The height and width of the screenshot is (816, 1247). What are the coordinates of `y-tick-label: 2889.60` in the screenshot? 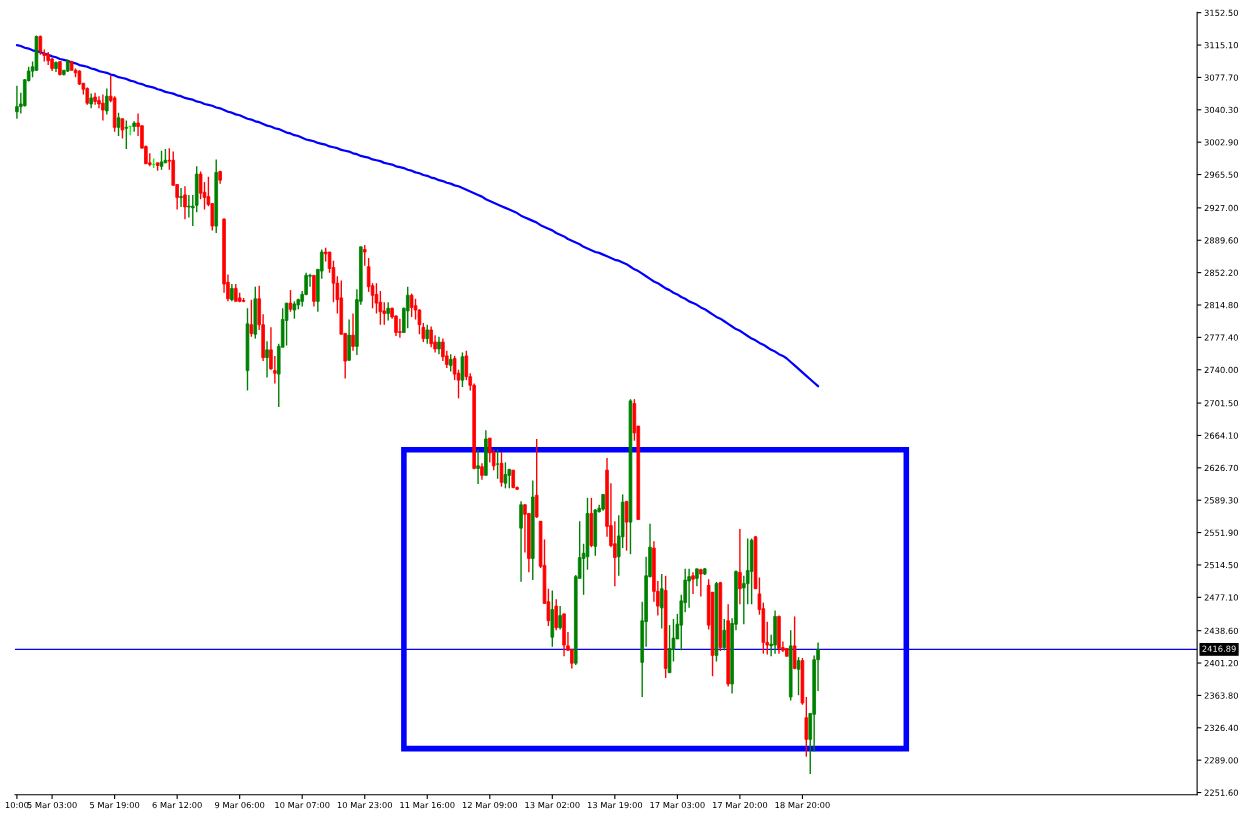 It's located at (1221, 240).